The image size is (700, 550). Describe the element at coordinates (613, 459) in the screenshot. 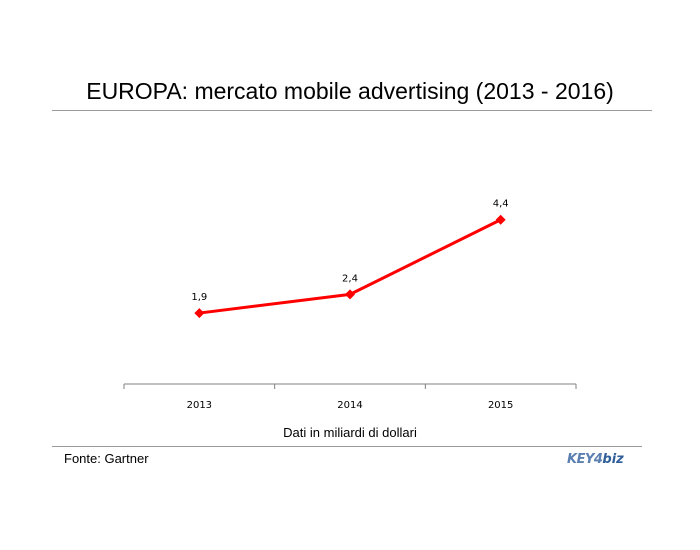

I see `logo-text-biz: biz` at that location.